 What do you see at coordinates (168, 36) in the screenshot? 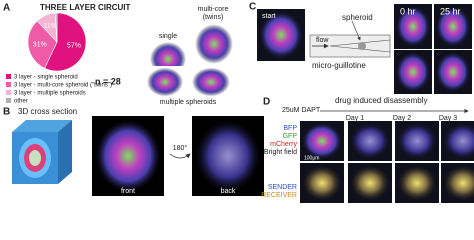
I see `image-label: single` at bounding box center [168, 36].